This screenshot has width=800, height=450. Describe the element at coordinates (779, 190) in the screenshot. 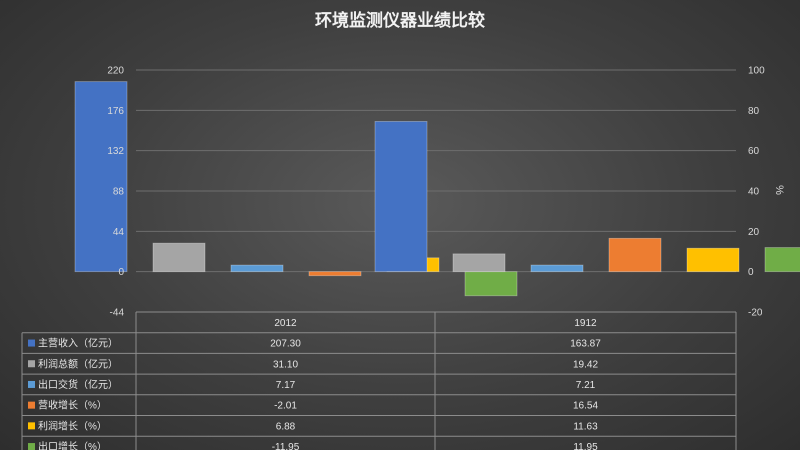

I see `right-axis-label: %` at that location.